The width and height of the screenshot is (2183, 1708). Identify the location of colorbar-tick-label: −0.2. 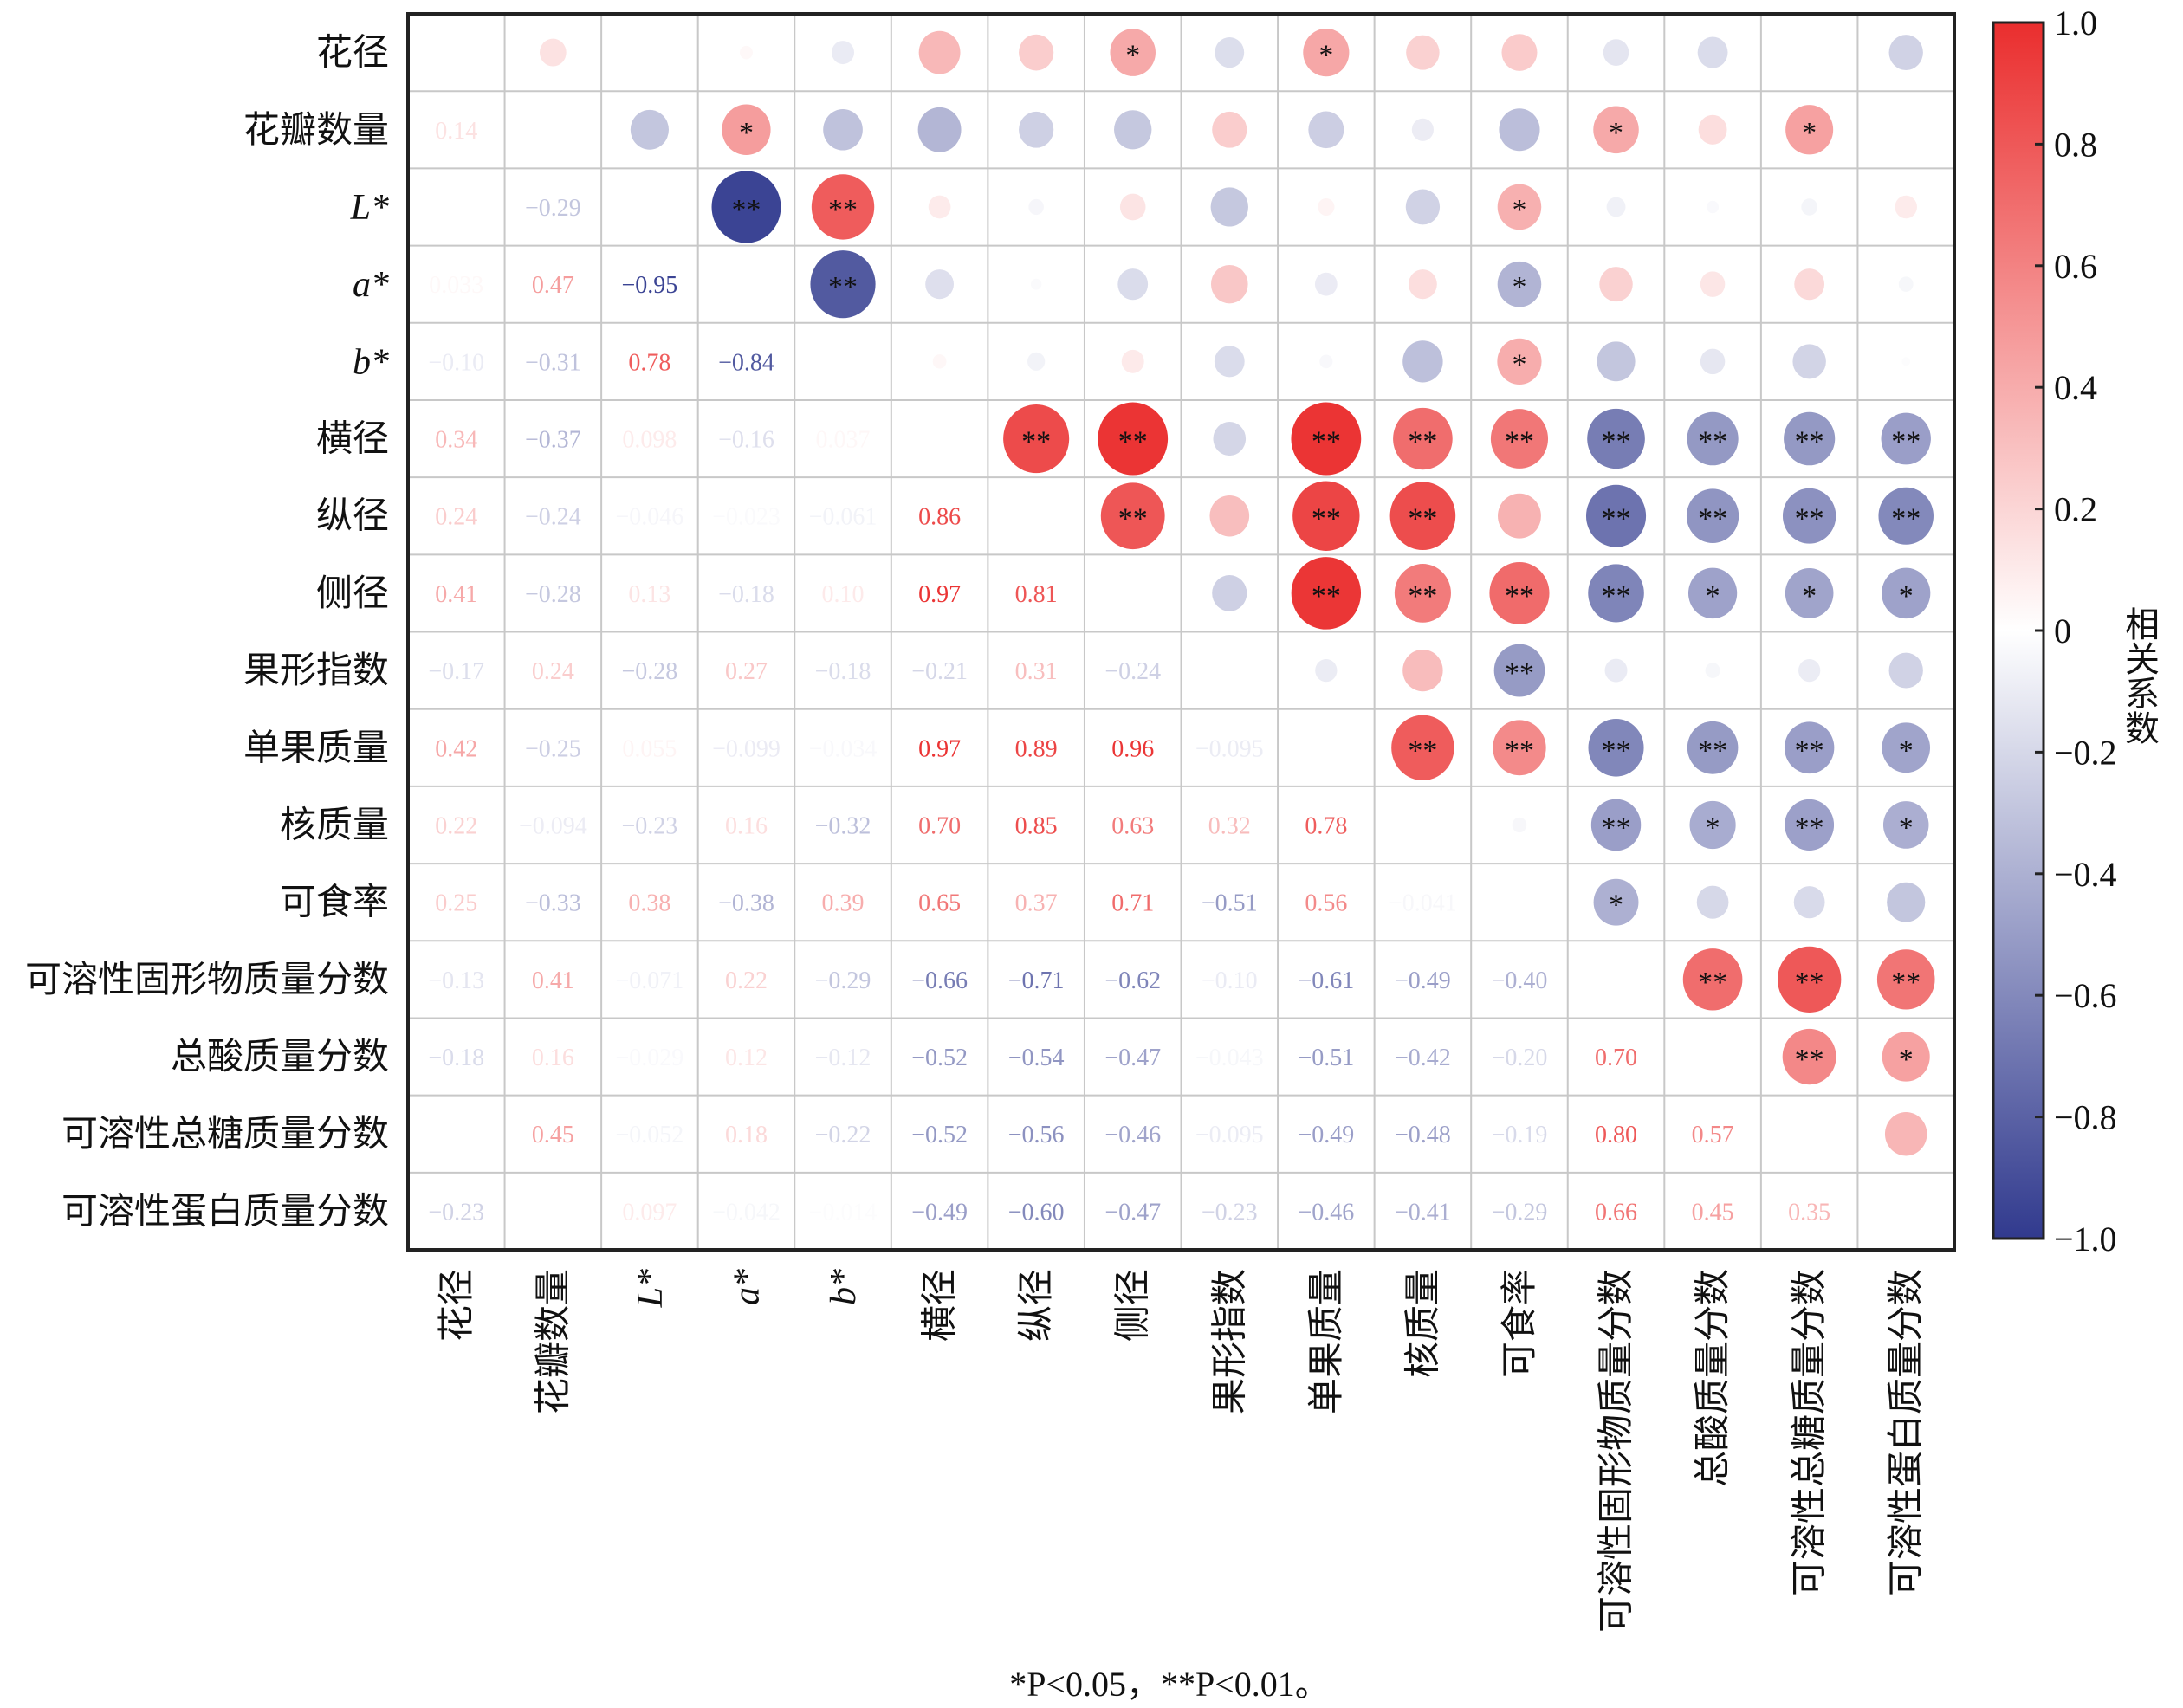
(2085, 752).